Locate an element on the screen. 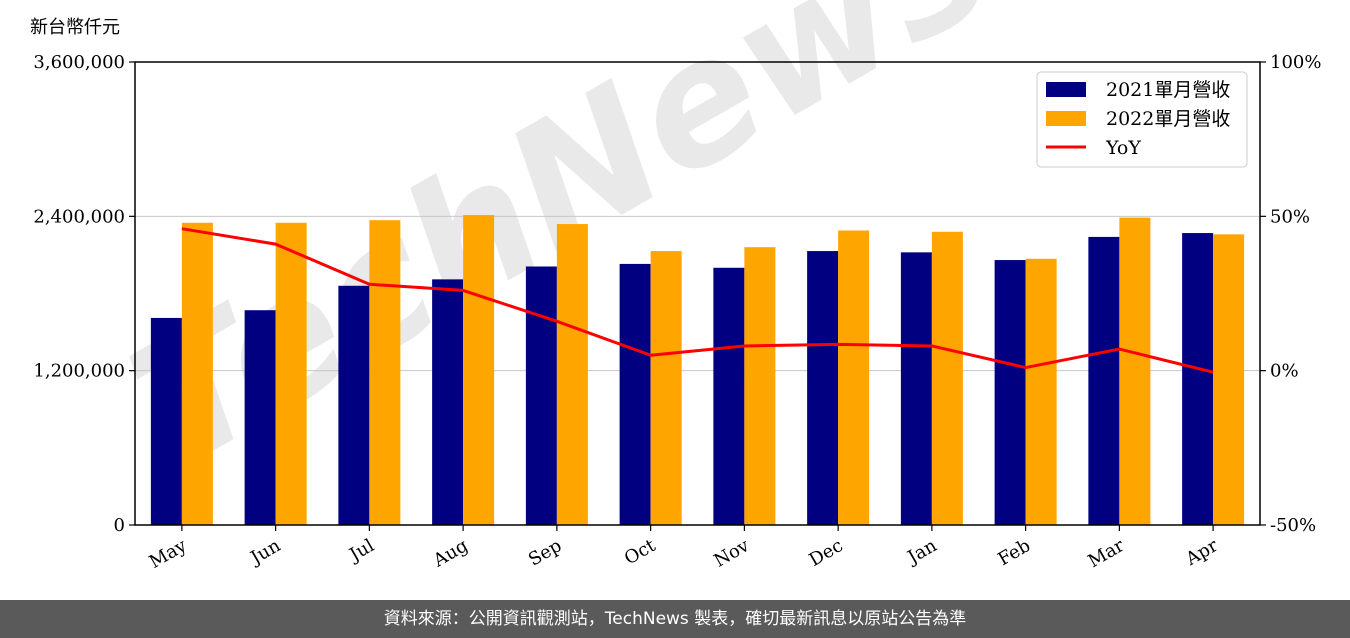  bar-2021-jan is located at coordinates (916, 388).